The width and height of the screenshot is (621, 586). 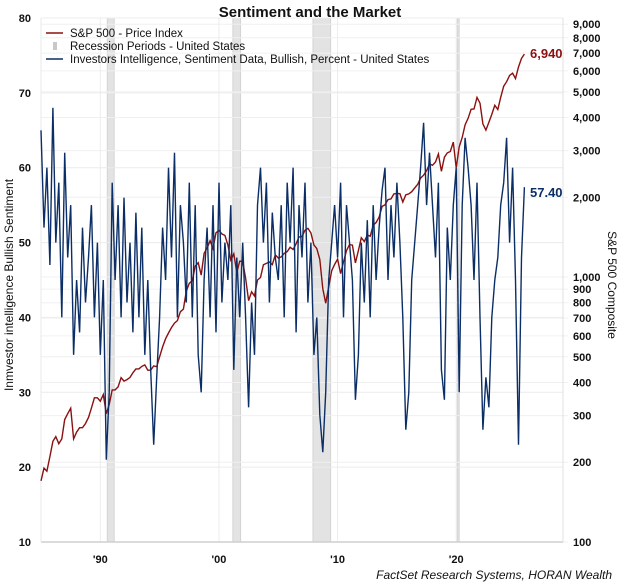 What do you see at coordinates (582, 319) in the screenshot?
I see `right-tick-label: 700` at bounding box center [582, 319].